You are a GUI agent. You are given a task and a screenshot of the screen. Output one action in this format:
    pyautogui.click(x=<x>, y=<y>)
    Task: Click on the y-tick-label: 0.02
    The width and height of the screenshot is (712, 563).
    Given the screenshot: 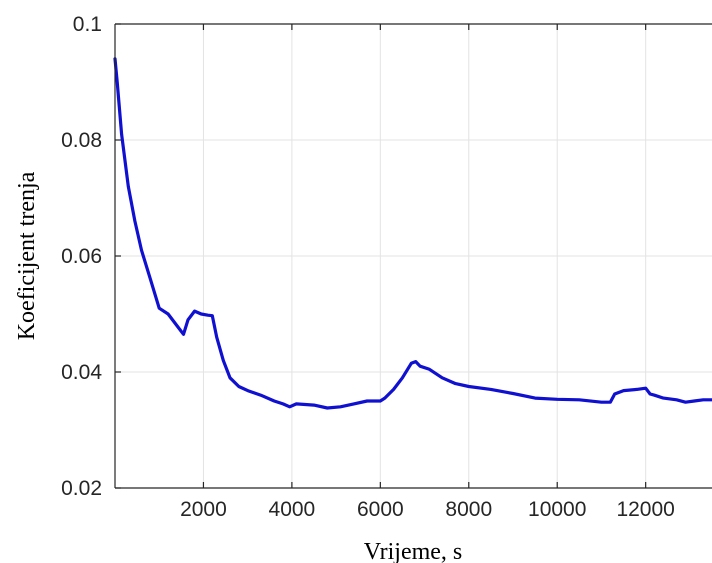 What is the action you would take?
    pyautogui.click(x=81, y=488)
    